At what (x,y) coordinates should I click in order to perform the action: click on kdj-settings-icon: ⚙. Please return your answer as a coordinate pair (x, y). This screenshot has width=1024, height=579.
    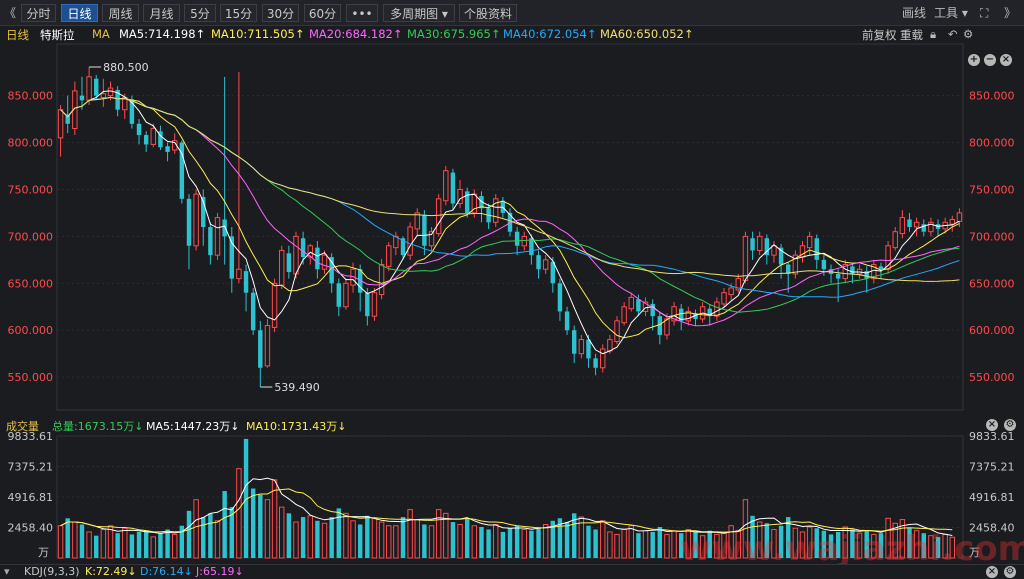
    Looking at the image, I should click on (1010, 572).